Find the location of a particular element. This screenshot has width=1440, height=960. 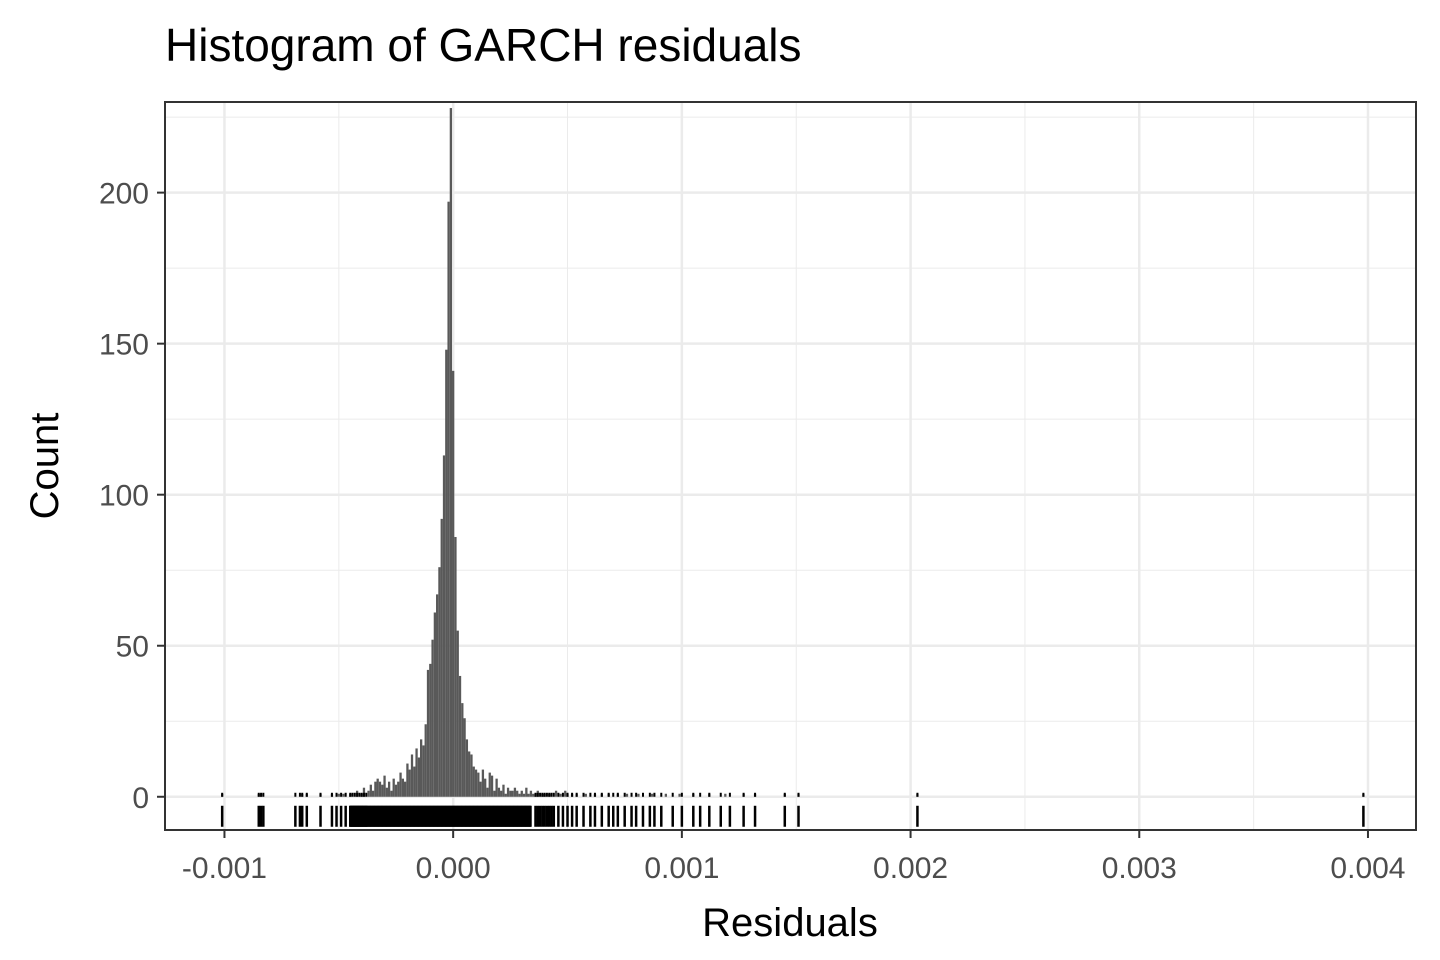

chart-title: Histogram of GARCH residuals is located at coordinates (483, 45).